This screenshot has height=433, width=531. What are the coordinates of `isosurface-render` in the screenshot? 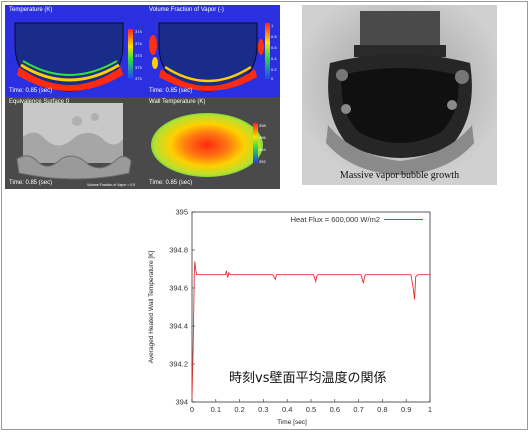 It's located at (74, 141).